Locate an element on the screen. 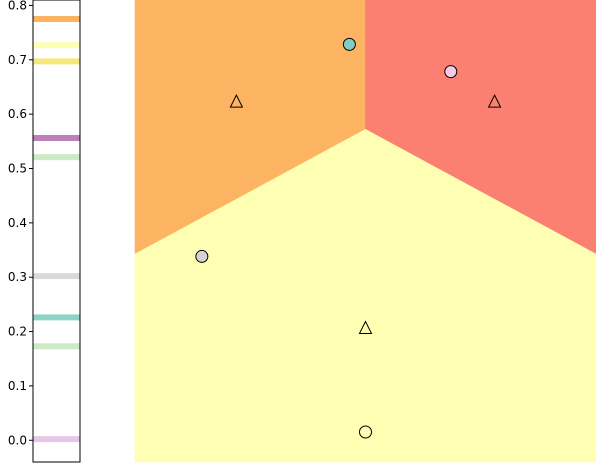 This screenshot has width=596, height=467. strip-y-ticks: 0.0 0.1 0.2 0.3 0.4 0.5 0.6 0.7 0.8 is located at coordinates (20, 223).